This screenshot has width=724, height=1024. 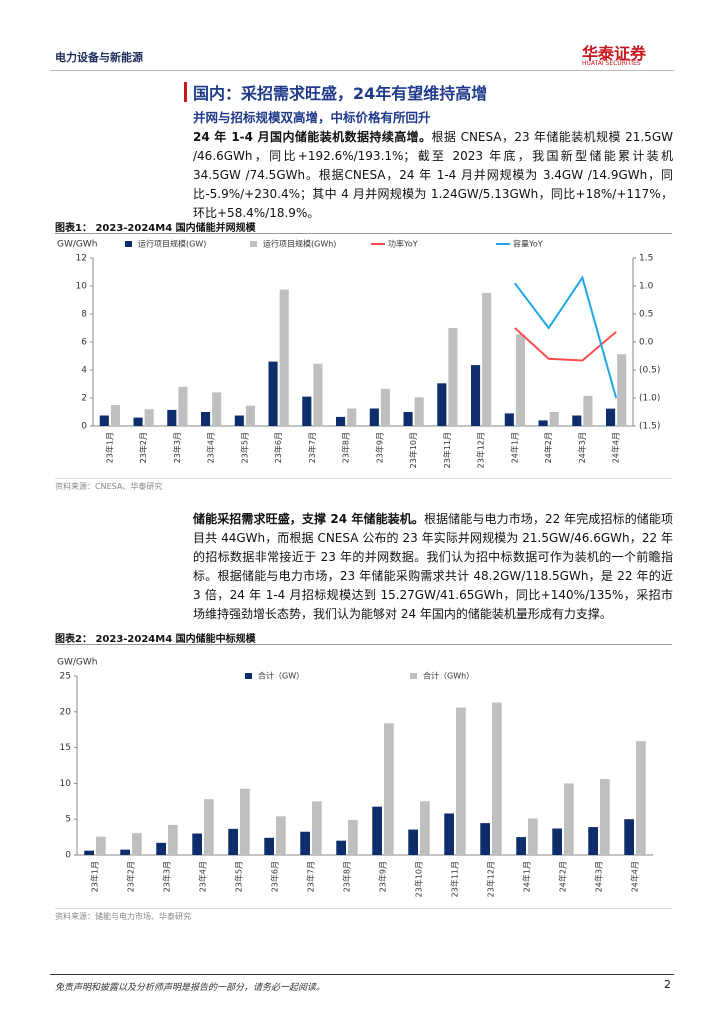 What do you see at coordinates (155, 228) in the screenshot?
I see `figure-title: 图表1： 2023-2024M4 国内储能并网规模` at bounding box center [155, 228].